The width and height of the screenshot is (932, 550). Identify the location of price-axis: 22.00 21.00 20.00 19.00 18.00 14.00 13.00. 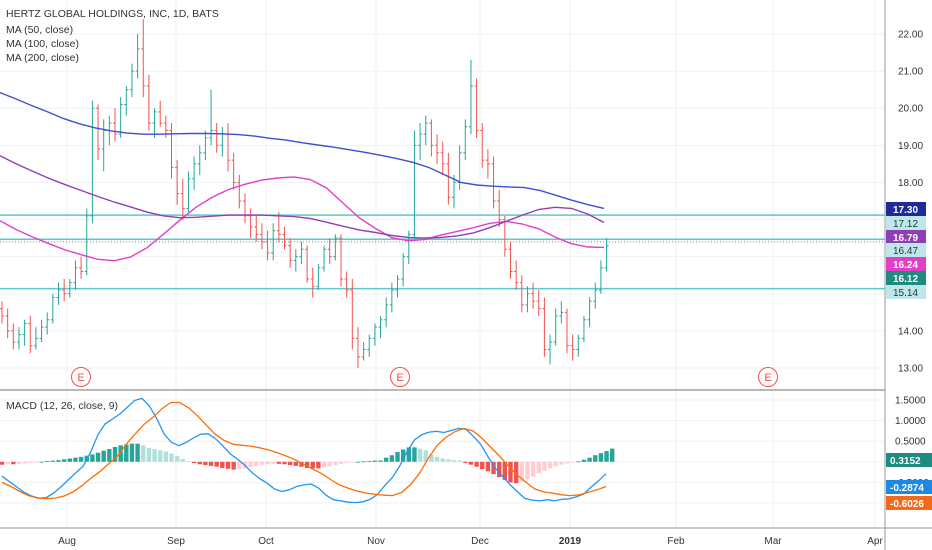
(910, 202).